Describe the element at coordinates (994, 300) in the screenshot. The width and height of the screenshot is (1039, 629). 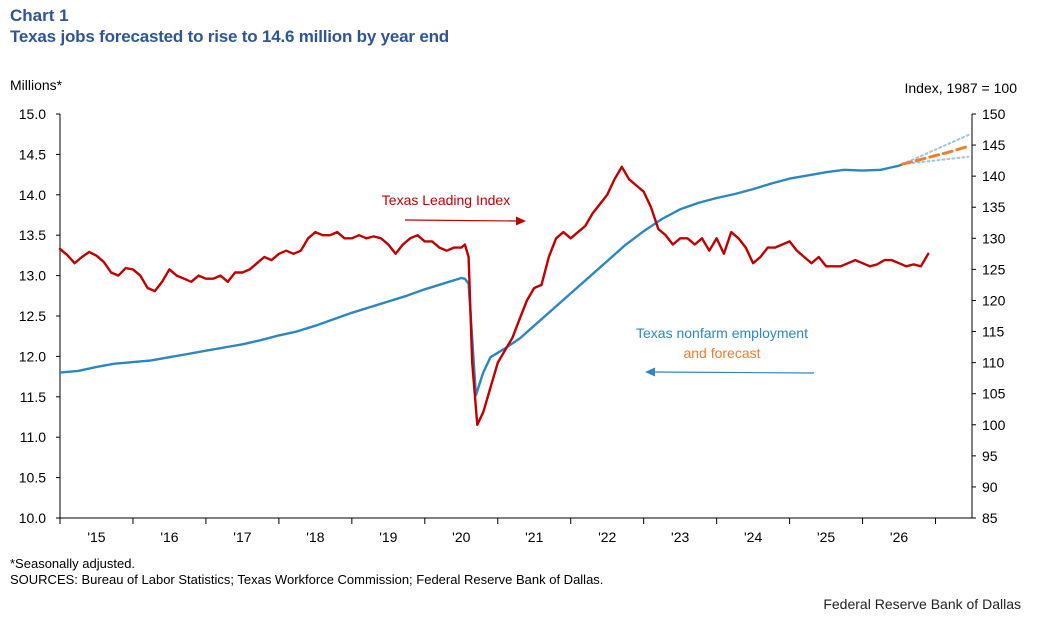
I see `y-right-tick-label: 120` at that location.